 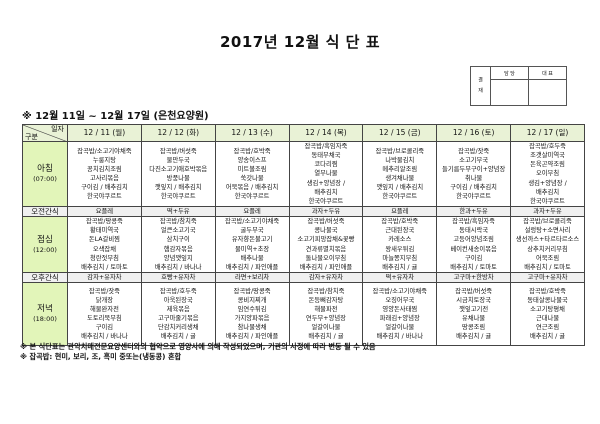 What do you see at coordinates (104, 309) in the screenshot?
I see `menu-item: 해물완자전` at bounding box center [104, 309].